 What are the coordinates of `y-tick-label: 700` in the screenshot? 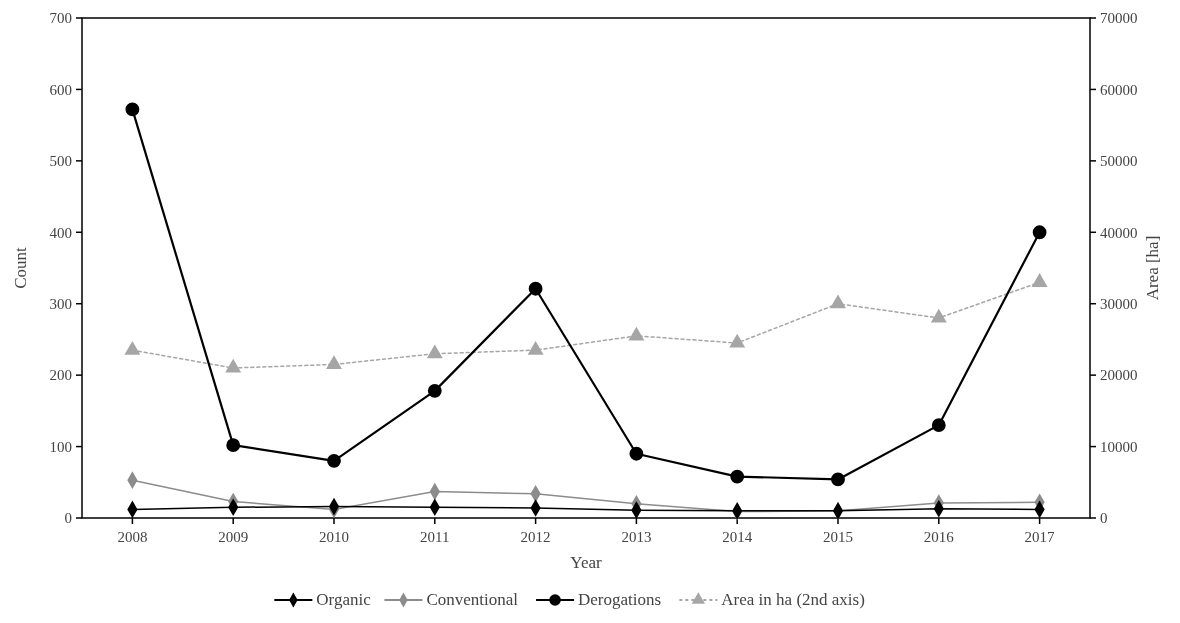 It's located at (60, 18).